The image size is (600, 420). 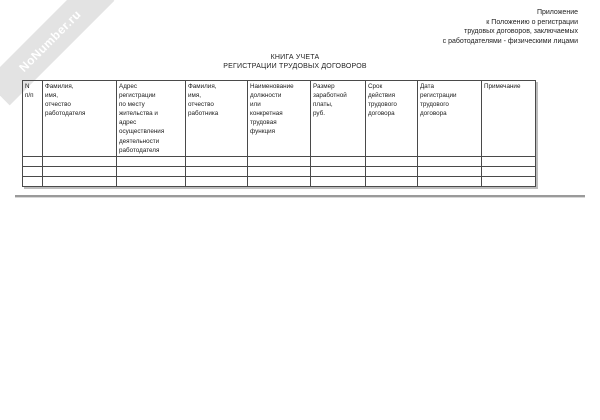 What do you see at coordinates (295, 66) in the screenshot?
I see `document-title-line-2: РЕГИСТРАЦИИ ТРУДОВЫХ ДОГОВОРОВ` at bounding box center [295, 66].